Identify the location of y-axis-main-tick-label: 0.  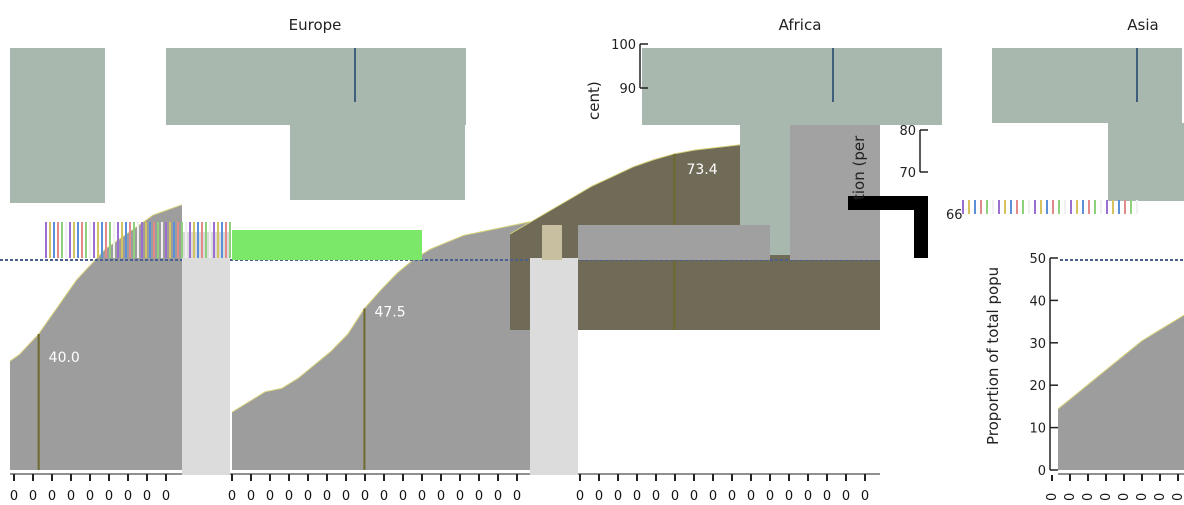
(1042, 471).